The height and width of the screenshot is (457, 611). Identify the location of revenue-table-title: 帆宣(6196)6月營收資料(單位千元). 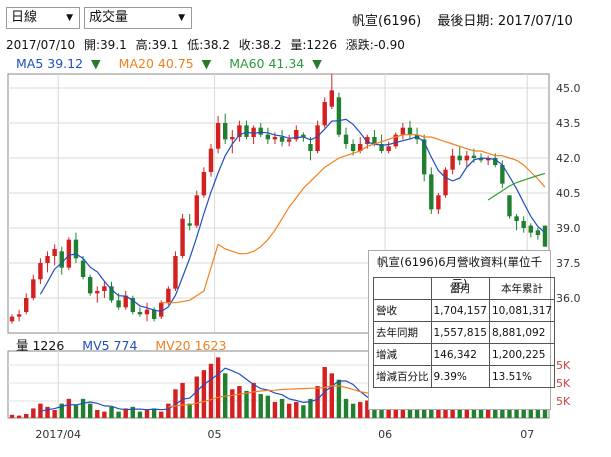
(459, 273).